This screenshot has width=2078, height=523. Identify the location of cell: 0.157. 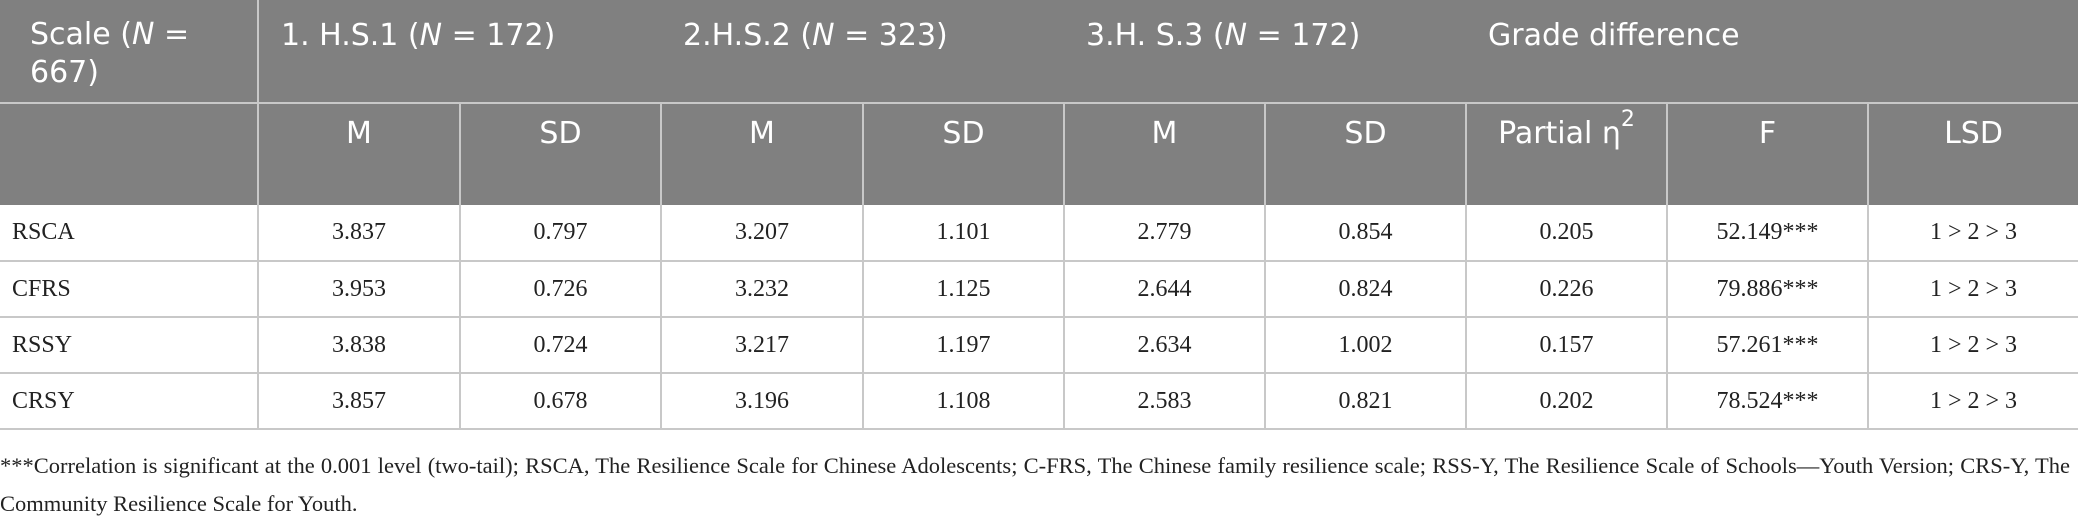
(1566, 345).